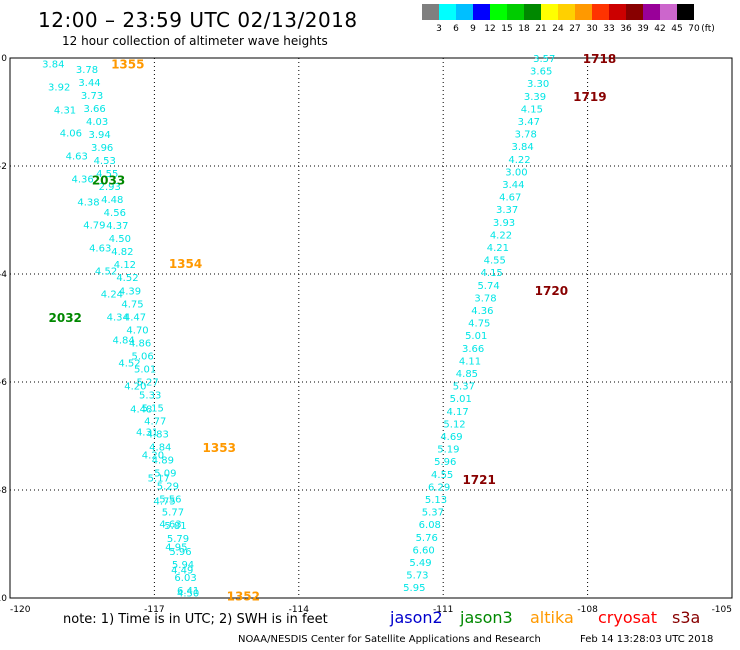  I want to click on swh-value: 4.38, so click(88, 202).